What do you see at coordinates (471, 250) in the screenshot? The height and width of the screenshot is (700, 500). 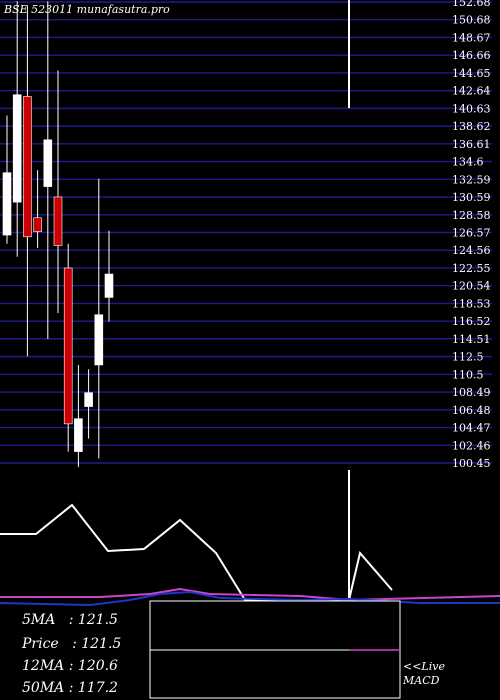 I see `y-tick-label: 124.56` at bounding box center [471, 250].